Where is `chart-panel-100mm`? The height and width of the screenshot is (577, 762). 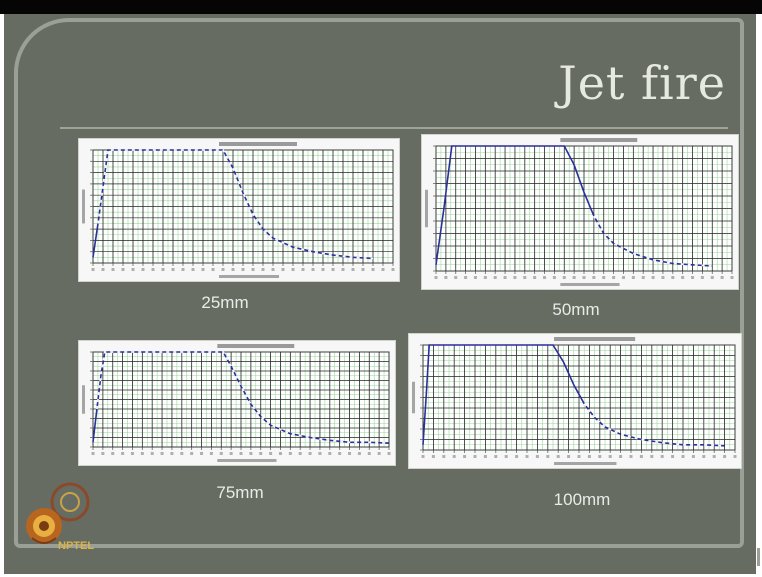
chart-panel-100mm is located at coordinates (575, 401).